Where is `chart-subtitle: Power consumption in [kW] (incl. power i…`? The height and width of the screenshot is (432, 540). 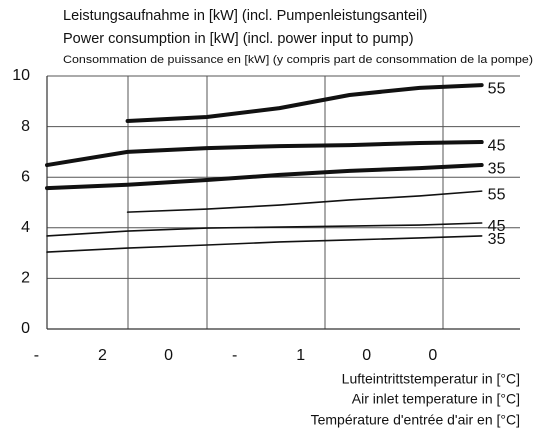
chart-subtitle: Power consumption in [kW] (incl. power i… is located at coordinates (238, 39).